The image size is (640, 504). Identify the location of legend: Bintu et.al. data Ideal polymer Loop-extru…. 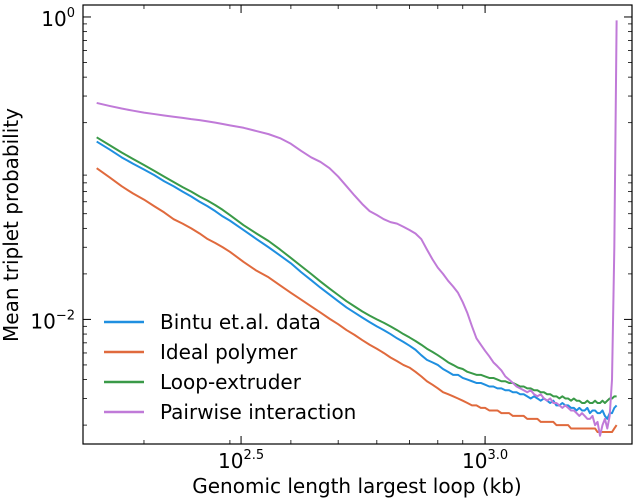
(230, 367).